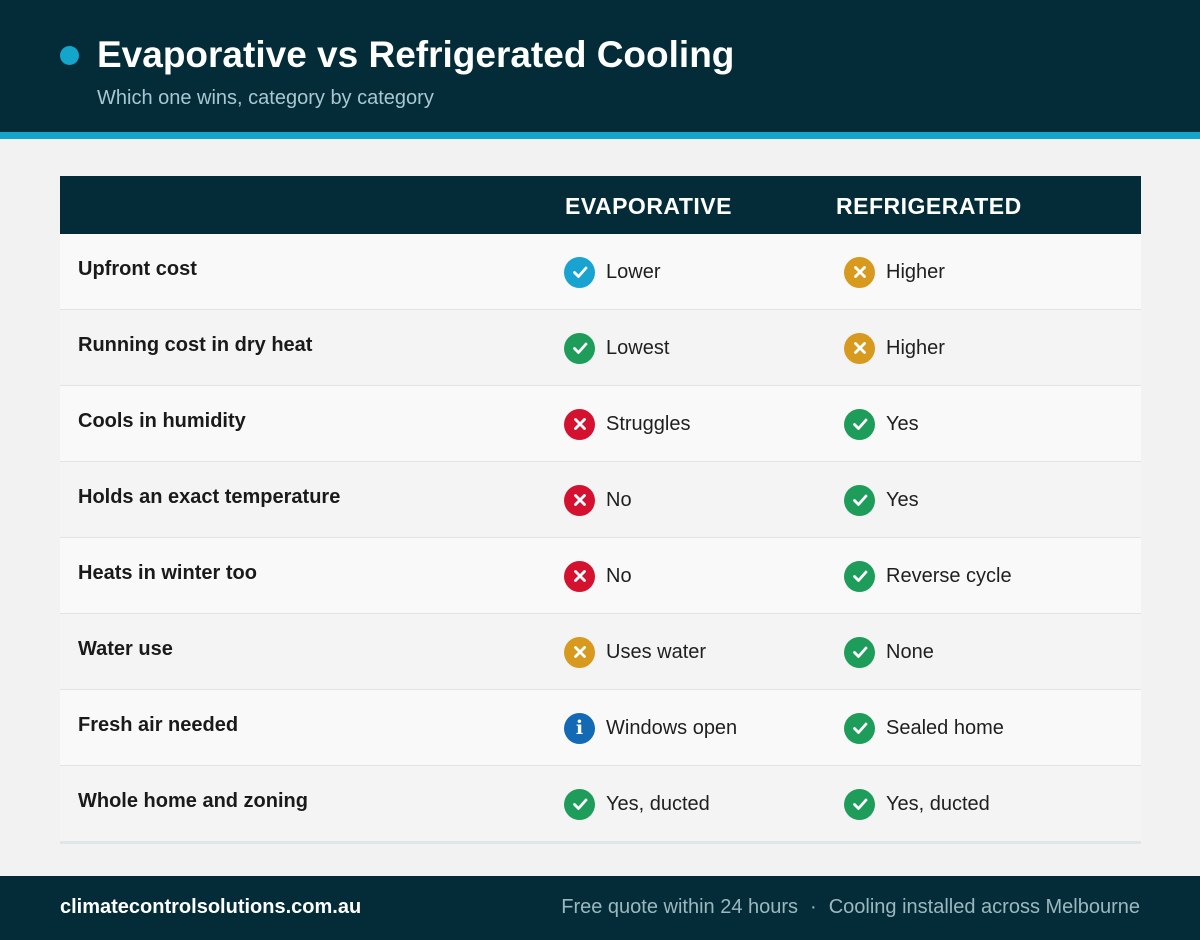 The height and width of the screenshot is (940, 1200). I want to click on footer-tagline-area: Cooling installed across Melbourne, so click(984, 907).